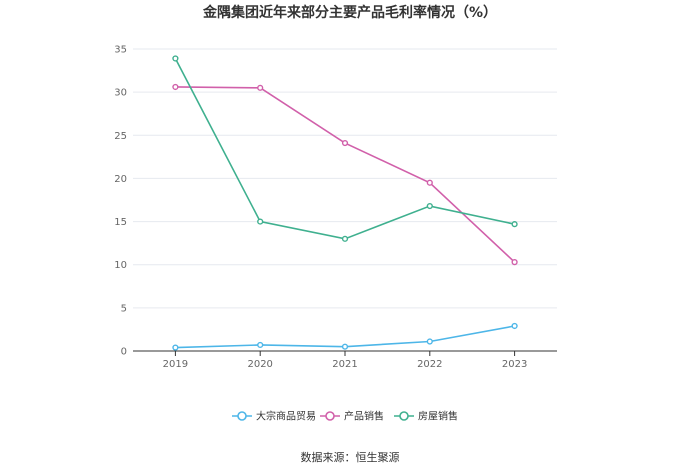 This screenshot has height=474, width=700. I want to click on y-tick-label: 10, so click(120, 265).